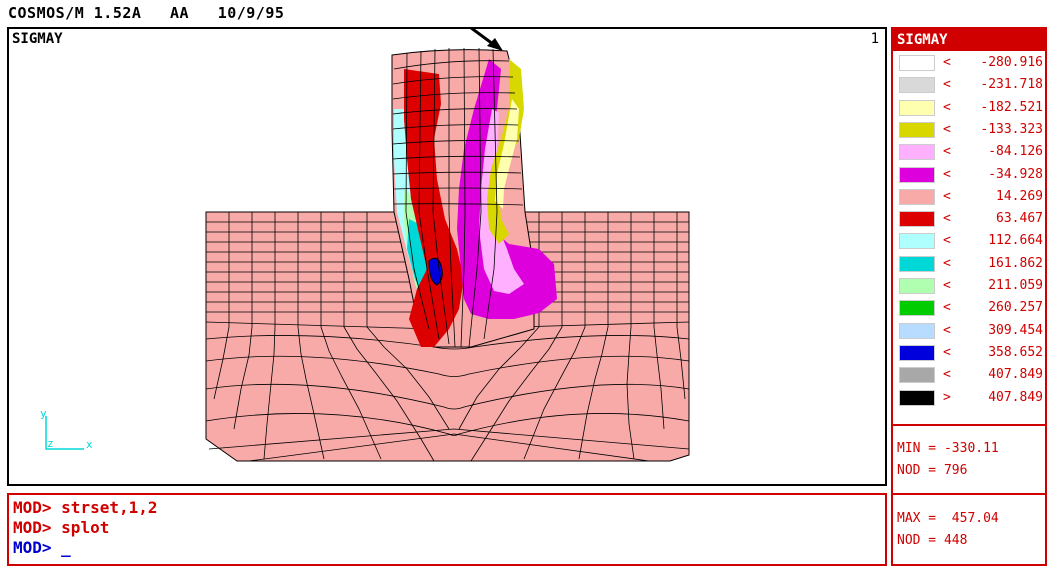 The image size is (1047, 566). Describe the element at coordinates (37, 39) in the screenshot. I see `viewport-plot-label: SIGMAY` at that location.